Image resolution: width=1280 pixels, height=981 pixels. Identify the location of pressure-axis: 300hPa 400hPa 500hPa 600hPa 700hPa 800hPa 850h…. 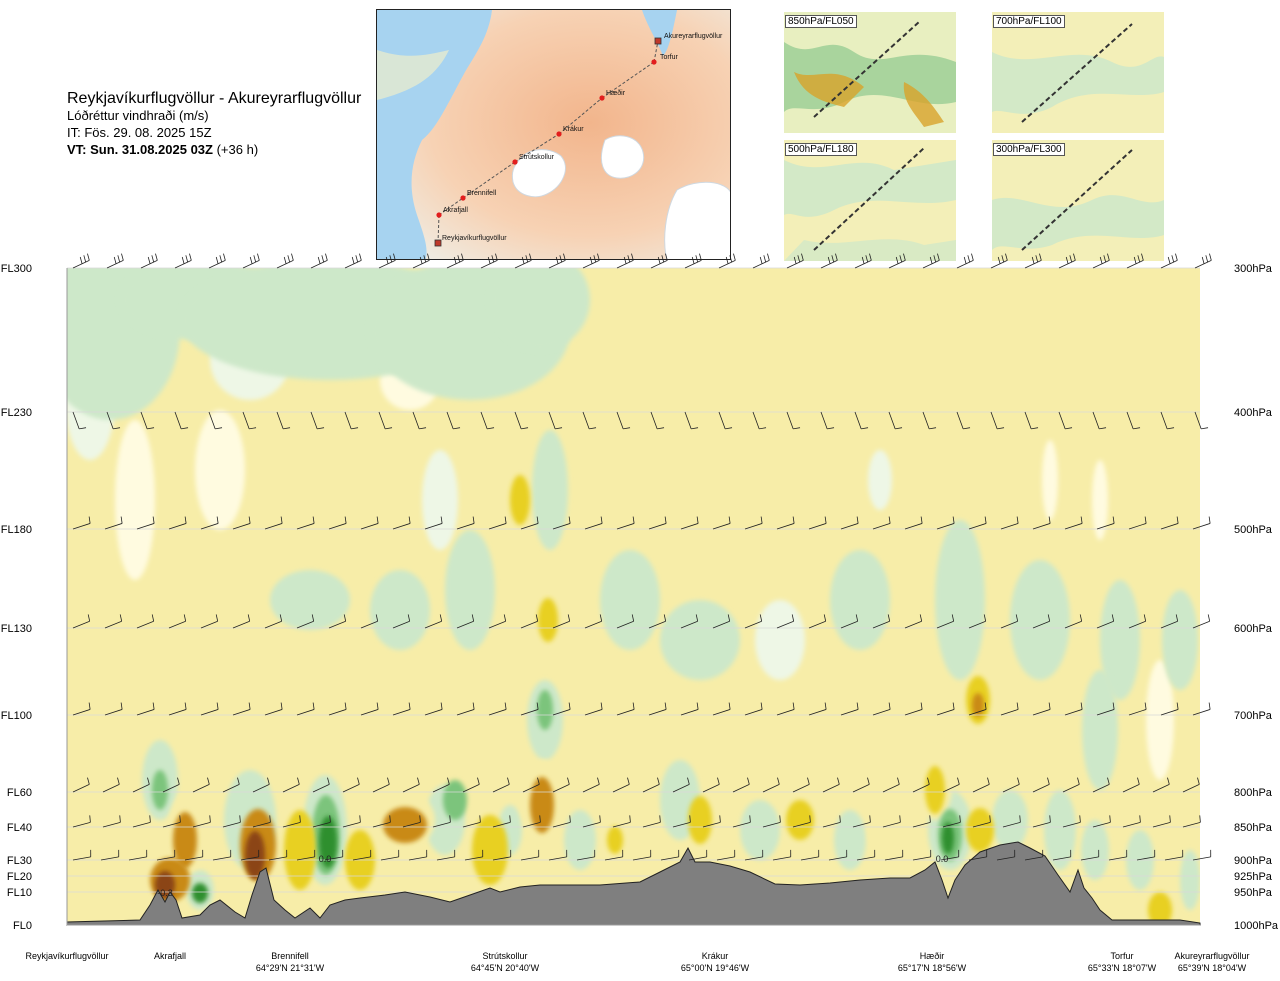
(1256, 597).